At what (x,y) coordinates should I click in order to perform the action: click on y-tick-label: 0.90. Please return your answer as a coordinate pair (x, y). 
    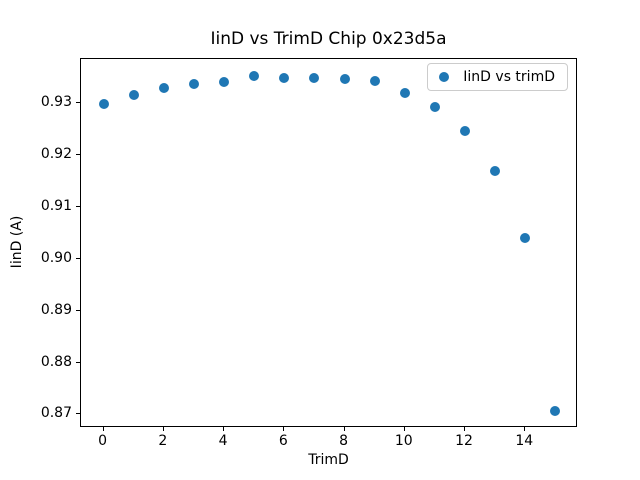
    Looking at the image, I should click on (56, 257).